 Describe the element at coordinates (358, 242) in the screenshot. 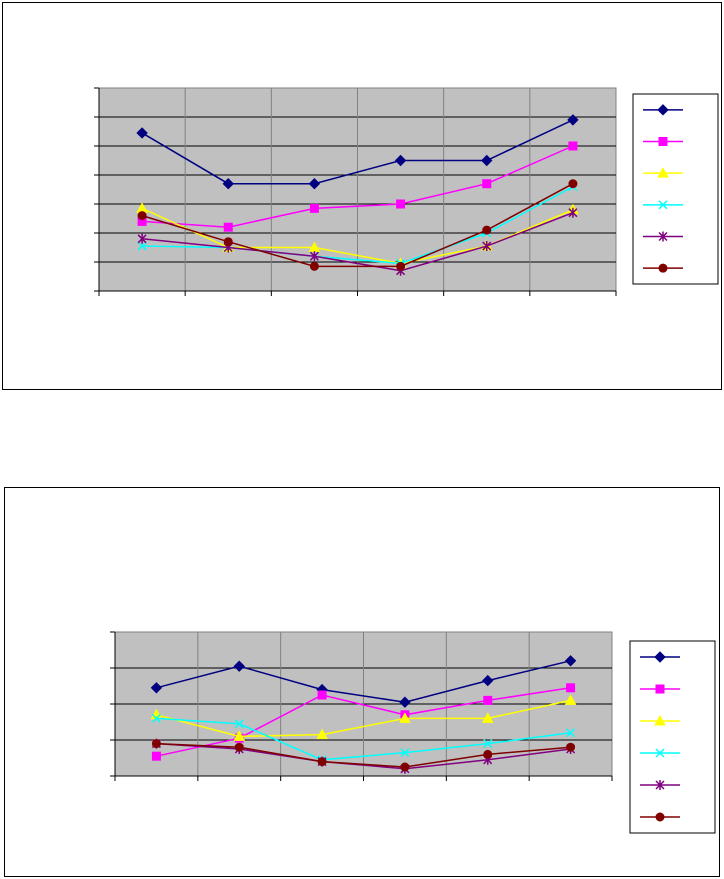

I see `chart-1-series-5-line` at that location.